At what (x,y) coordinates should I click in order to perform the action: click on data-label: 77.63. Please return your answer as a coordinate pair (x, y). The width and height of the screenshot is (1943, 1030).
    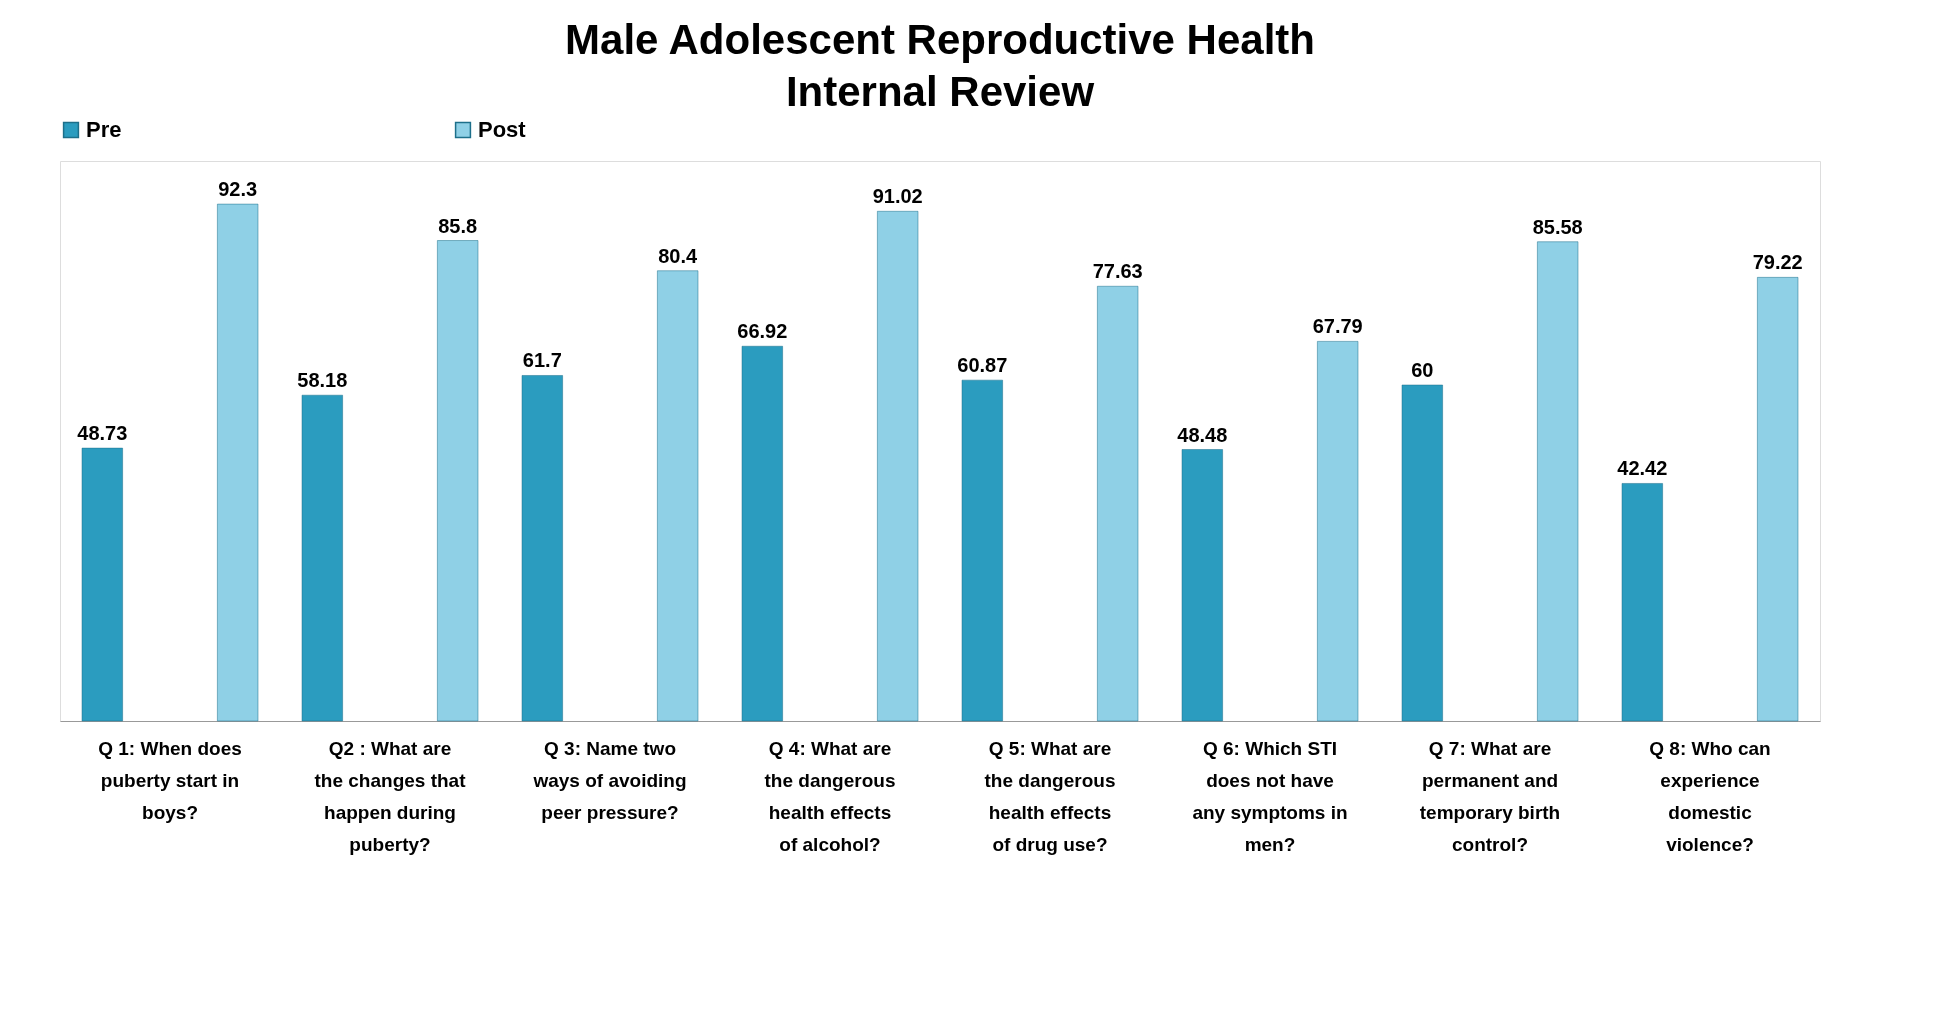
    Looking at the image, I should click on (1117, 271).